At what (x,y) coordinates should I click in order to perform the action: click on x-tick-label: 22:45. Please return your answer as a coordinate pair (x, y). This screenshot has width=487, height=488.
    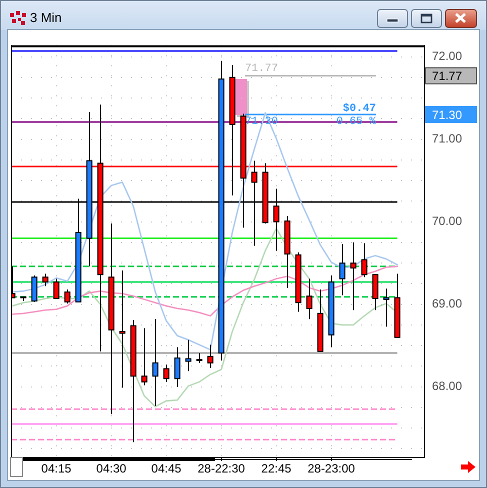
    Looking at the image, I should click on (276, 469).